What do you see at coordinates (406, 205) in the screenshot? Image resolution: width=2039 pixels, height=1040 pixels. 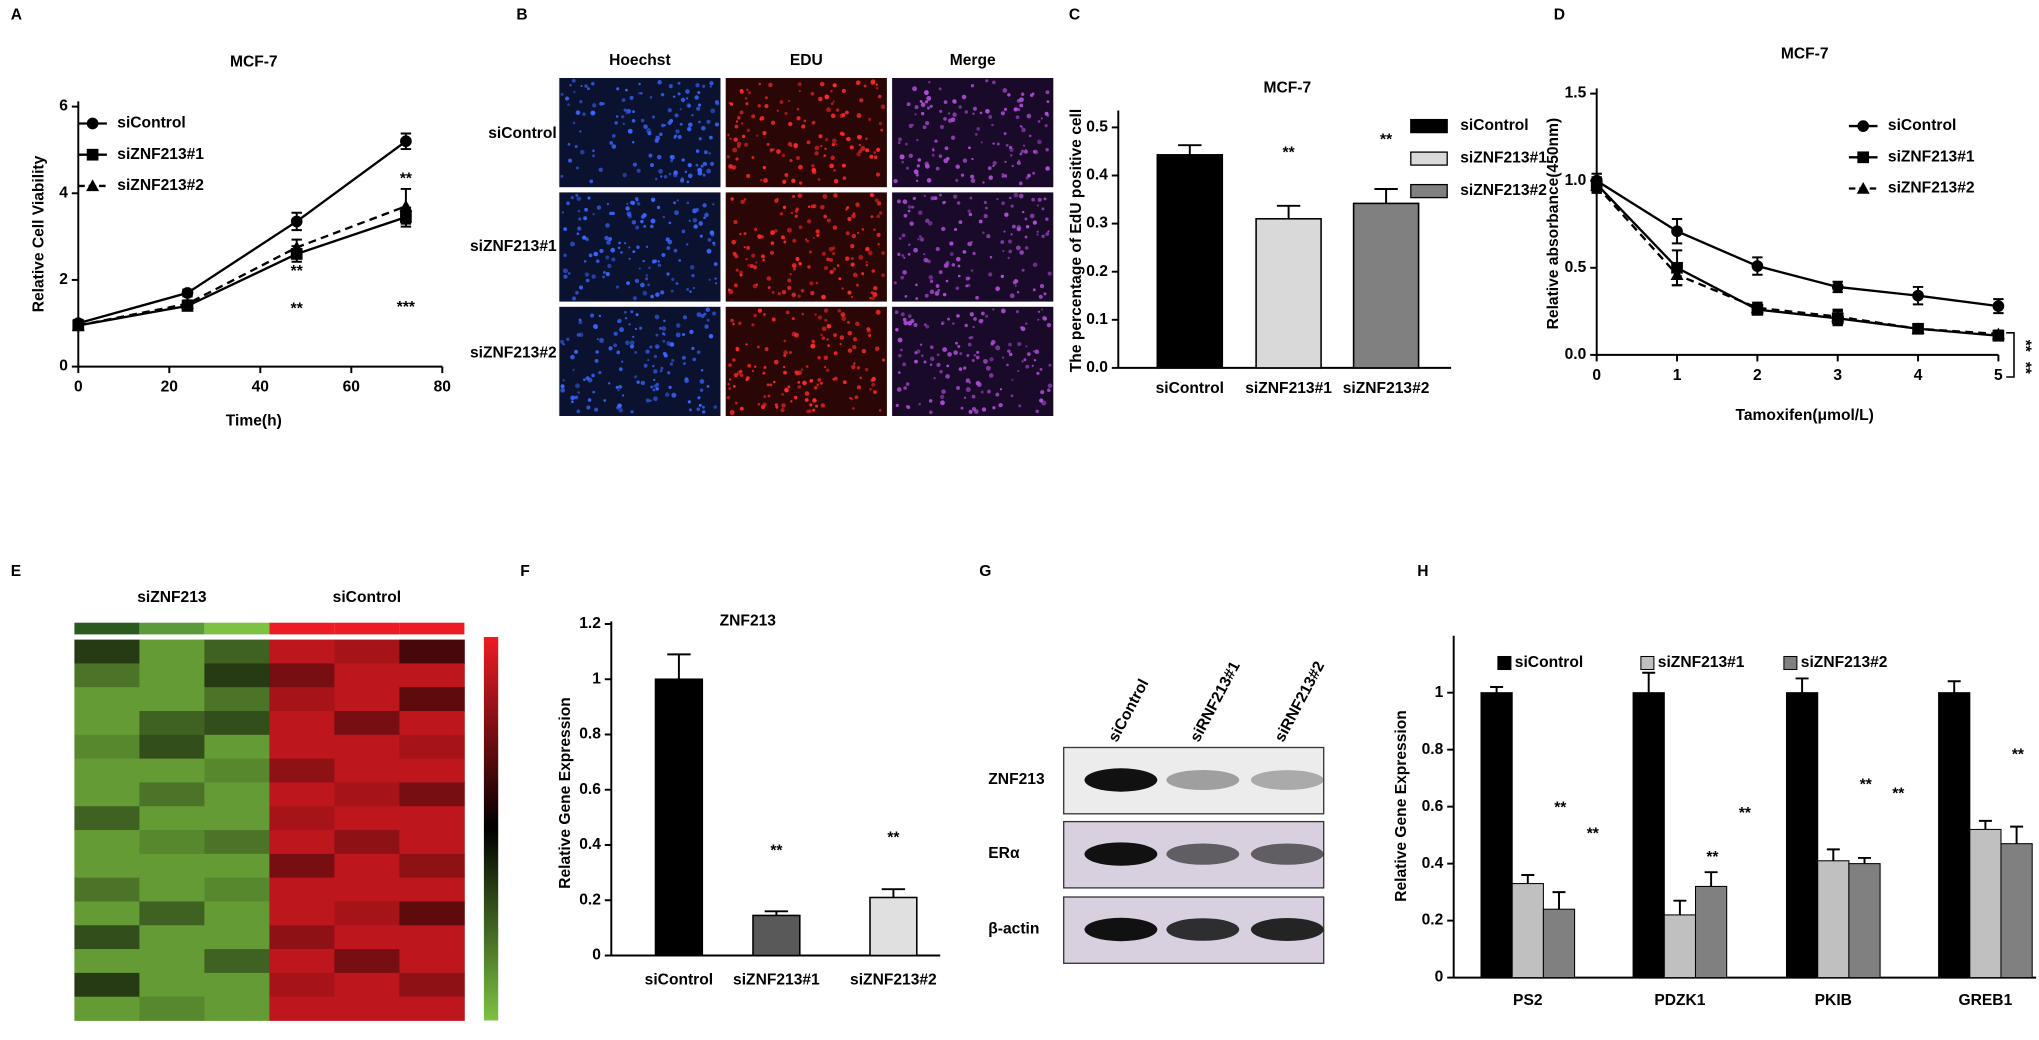 I see `marker` at bounding box center [406, 205].